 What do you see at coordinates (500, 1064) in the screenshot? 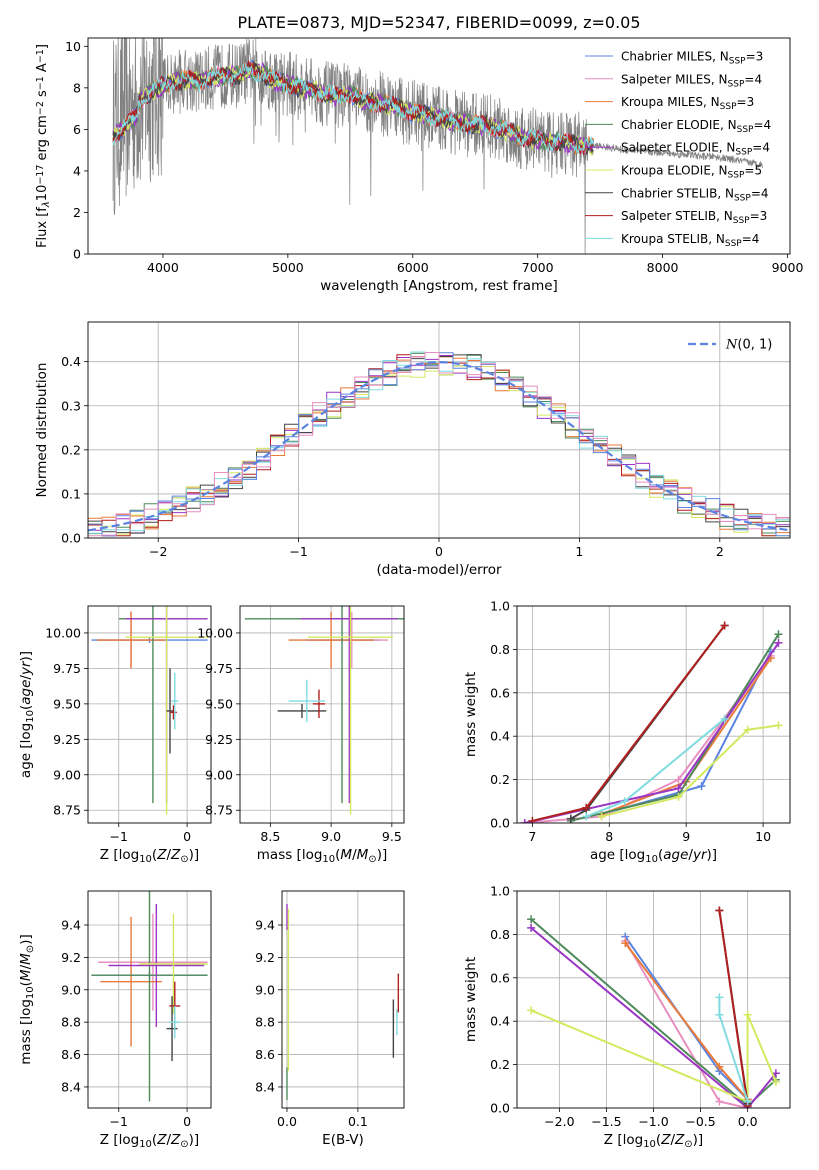
I see `y-tick-label: 0.2` at bounding box center [500, 1064].